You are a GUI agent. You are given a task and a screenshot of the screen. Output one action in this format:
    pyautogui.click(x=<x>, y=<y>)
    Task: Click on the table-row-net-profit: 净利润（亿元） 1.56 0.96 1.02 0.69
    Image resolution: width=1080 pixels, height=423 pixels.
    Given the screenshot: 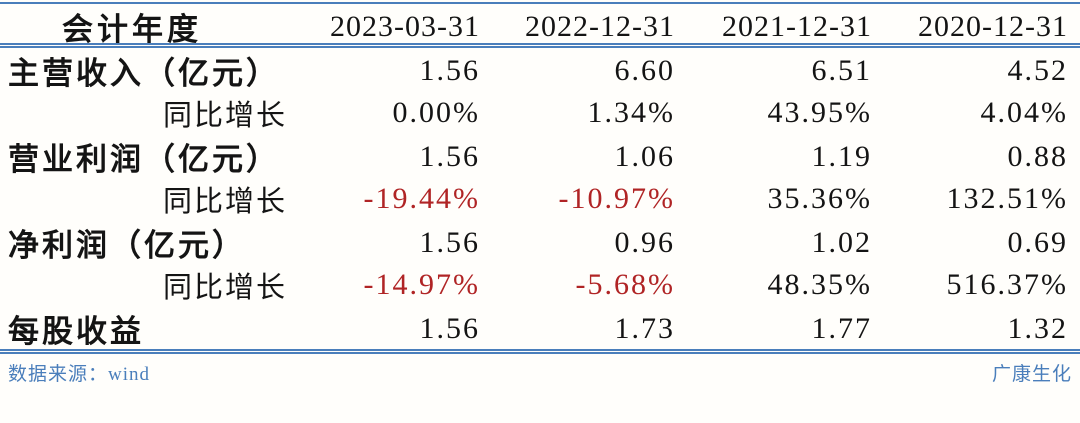 What is the action you would take?
    pyautogui.click(x=540, y=242)
    